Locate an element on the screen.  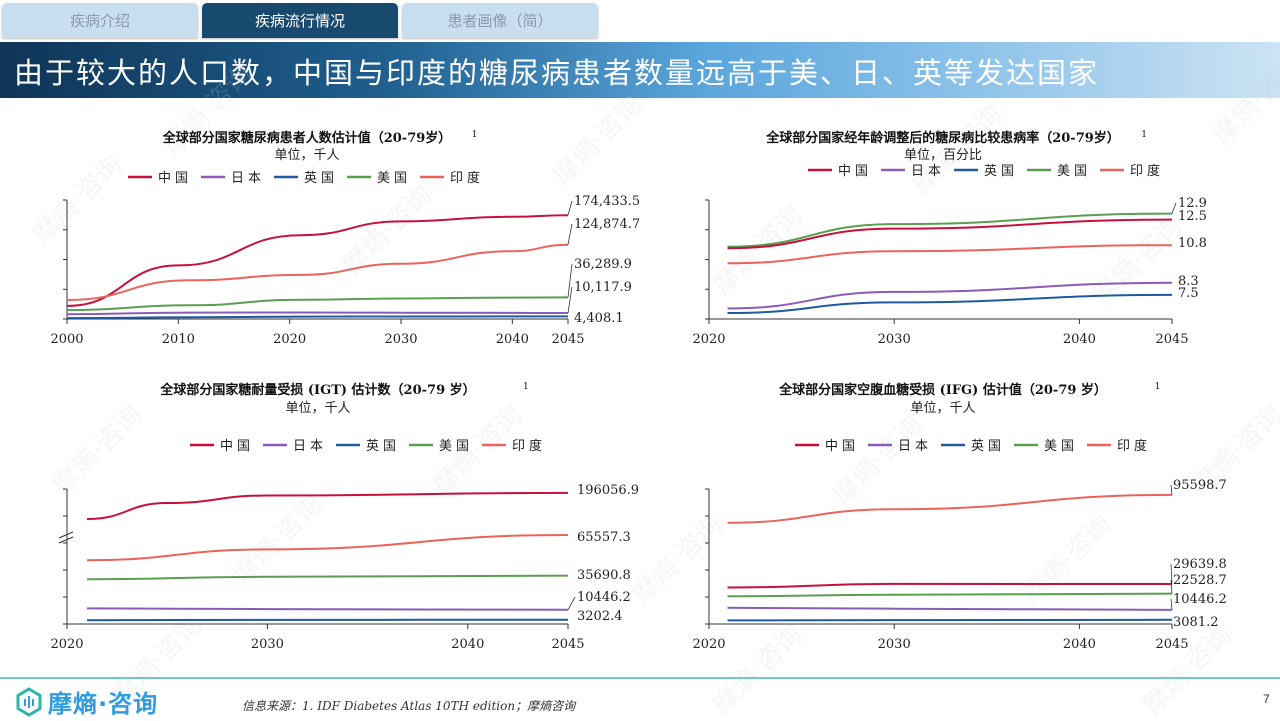
x-tick-label: 2000 is located at coordinates (66, 339).